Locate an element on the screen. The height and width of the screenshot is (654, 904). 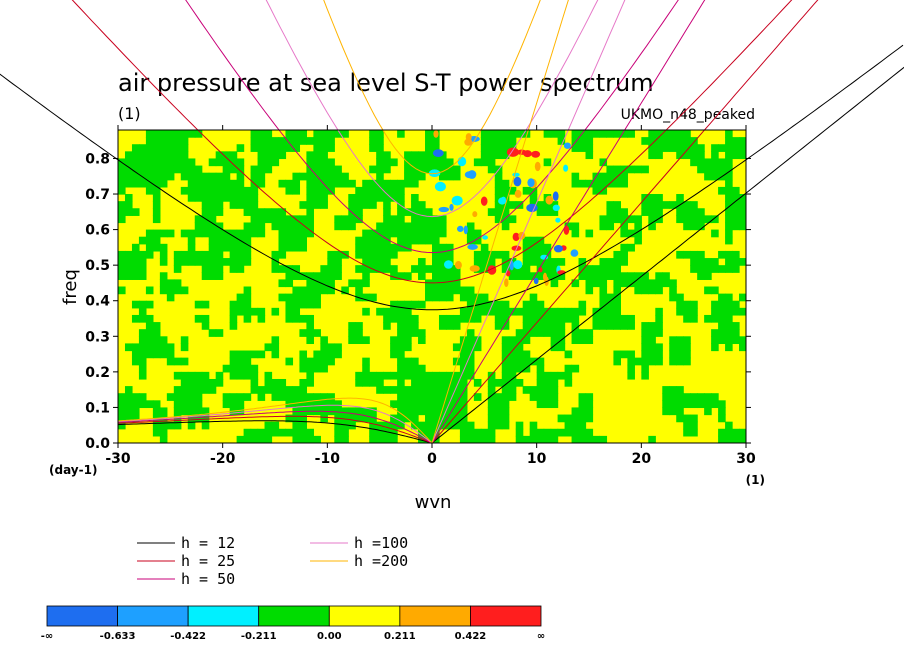
colorbar-label: -0.211 is located at coordinates (259, 636).